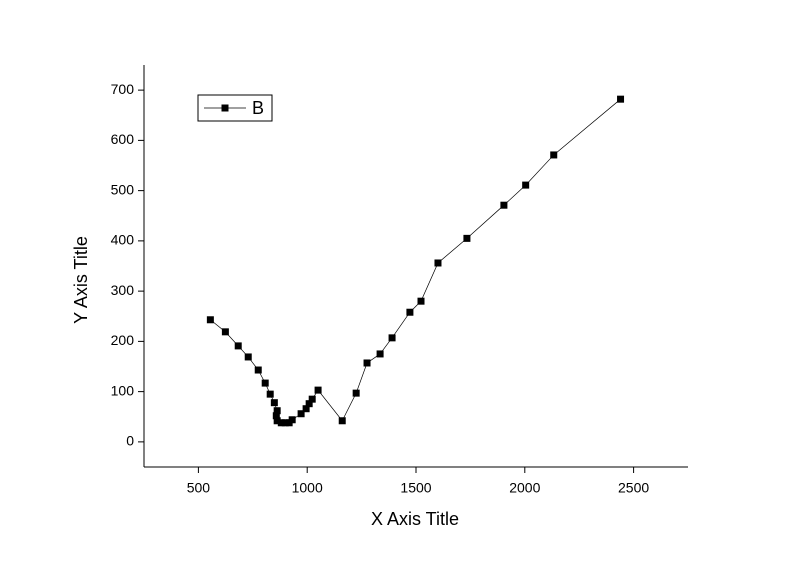 The image size is (800, 566). I want to click on legend-marker, so click(225, 108).